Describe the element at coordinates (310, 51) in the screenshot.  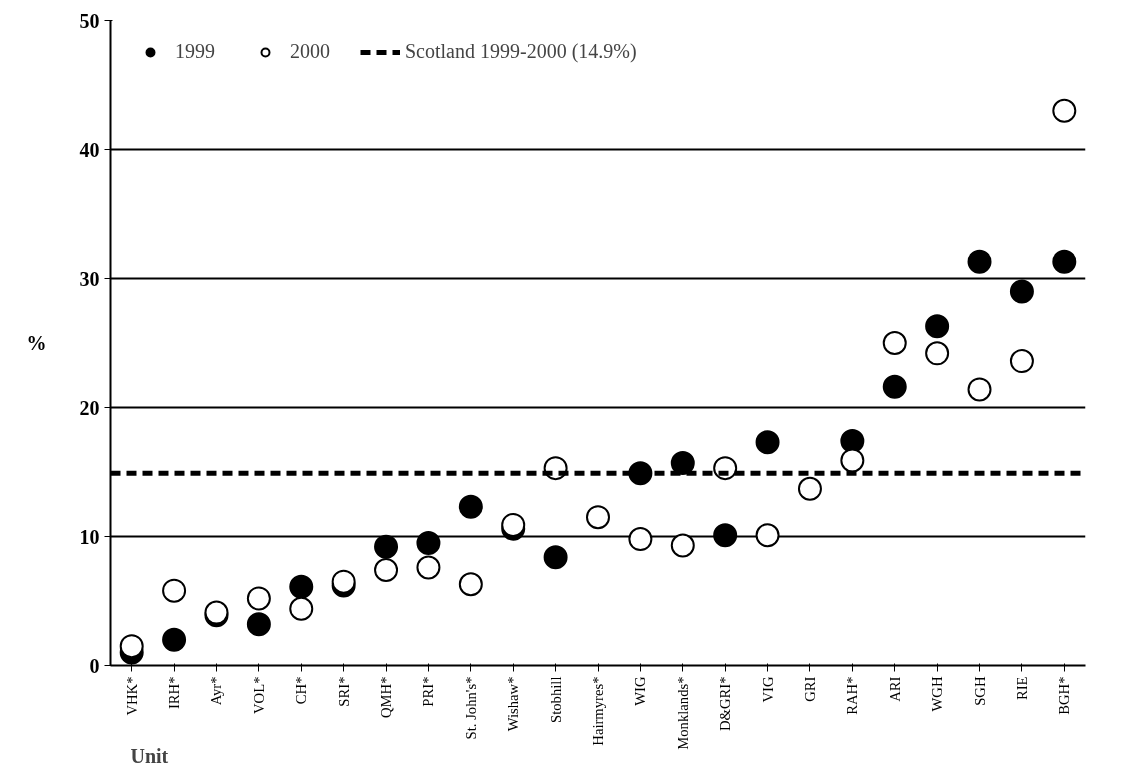
I see `legend-label: 2000` at that location.